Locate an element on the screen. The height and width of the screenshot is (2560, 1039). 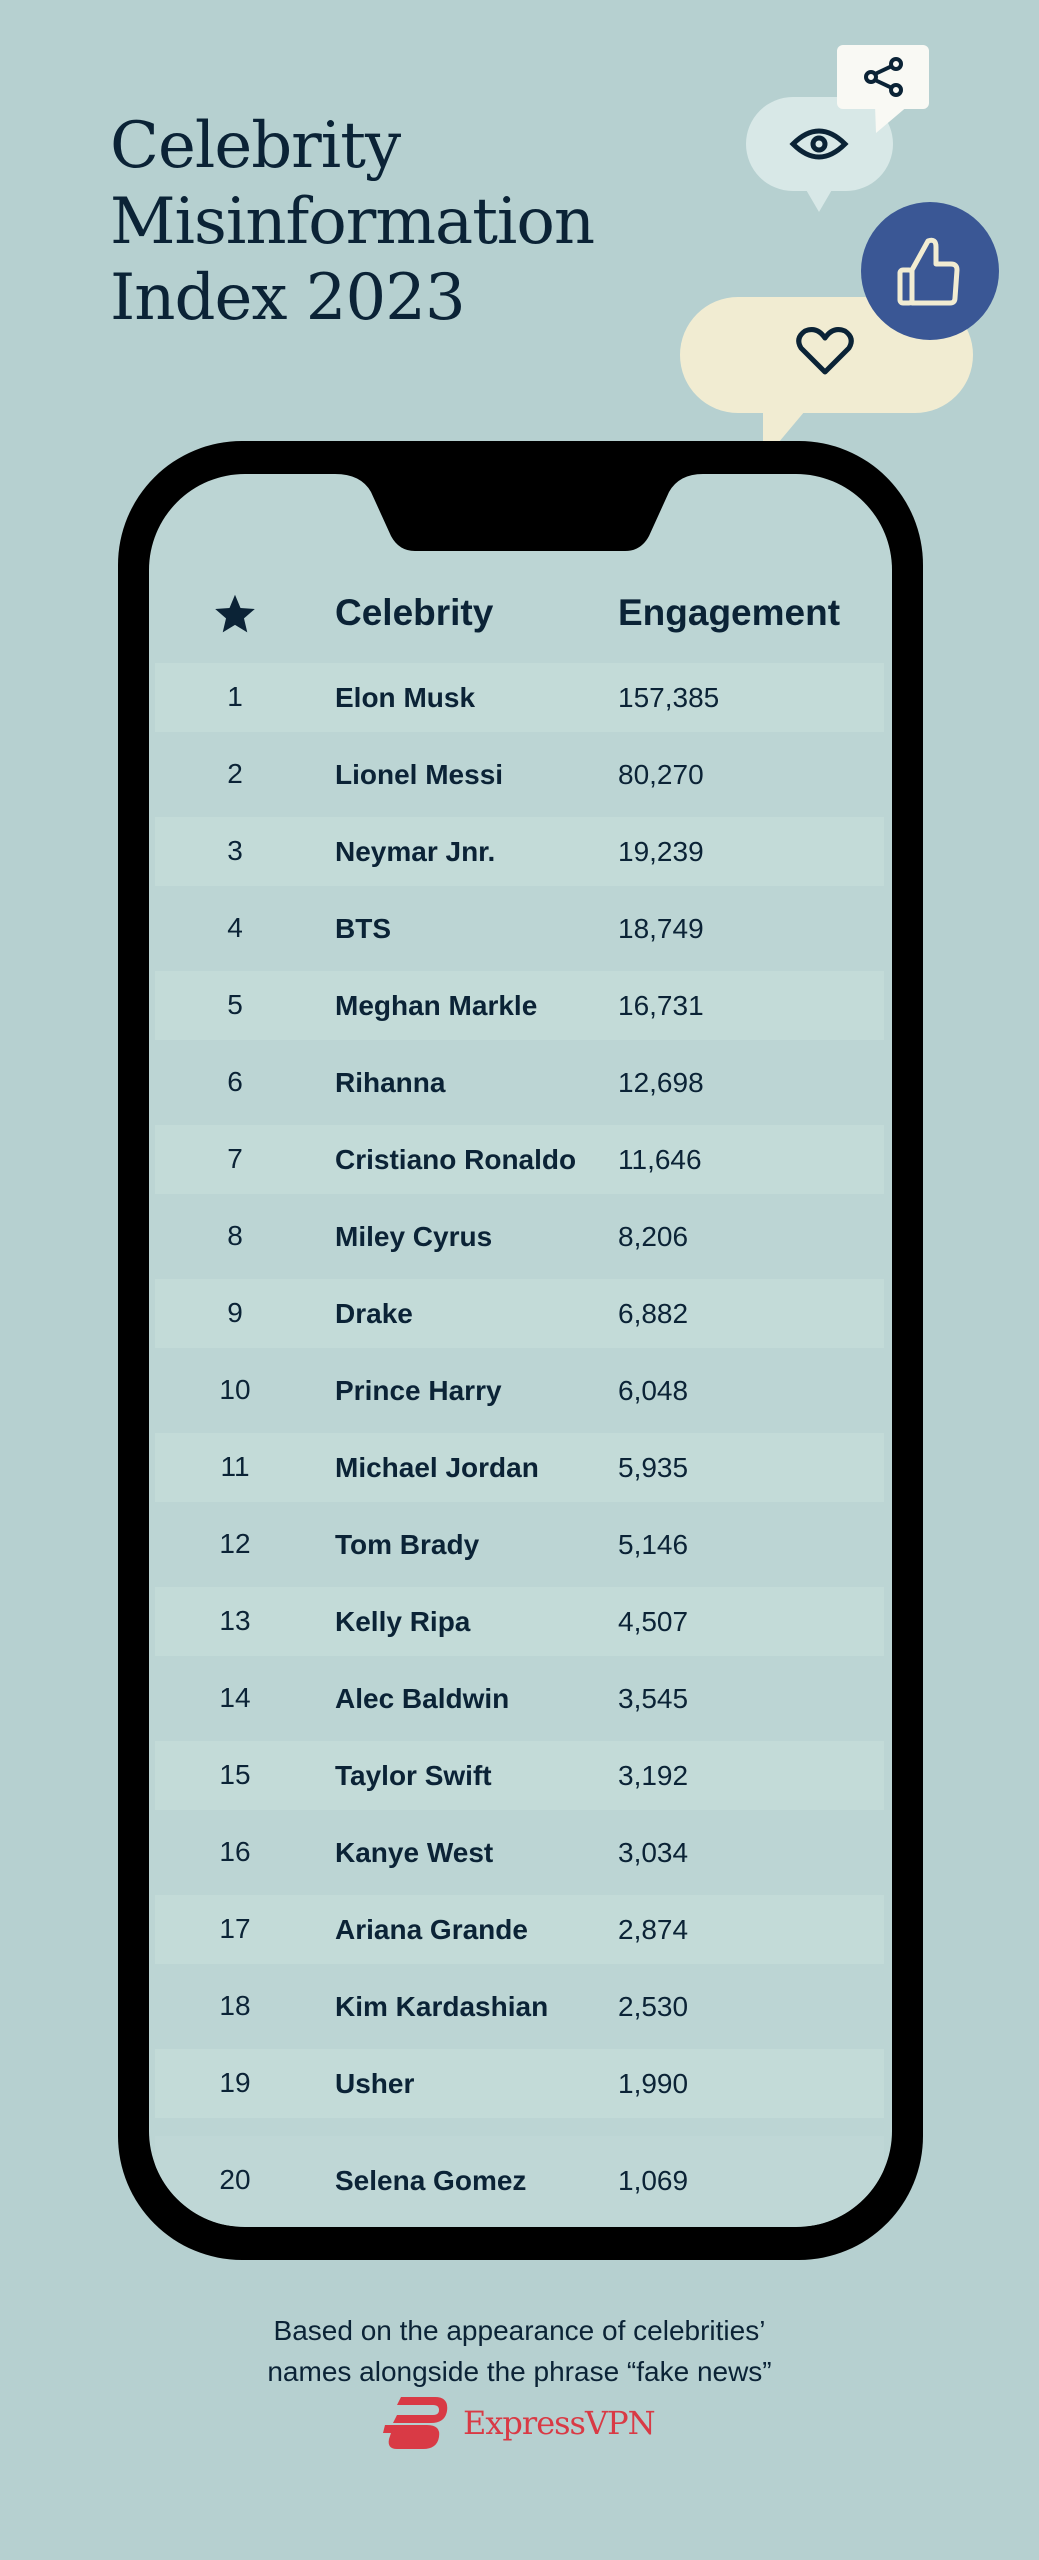
table-row: 5 Meghan Markle 16,731 is located at coordinates (519, 1005).